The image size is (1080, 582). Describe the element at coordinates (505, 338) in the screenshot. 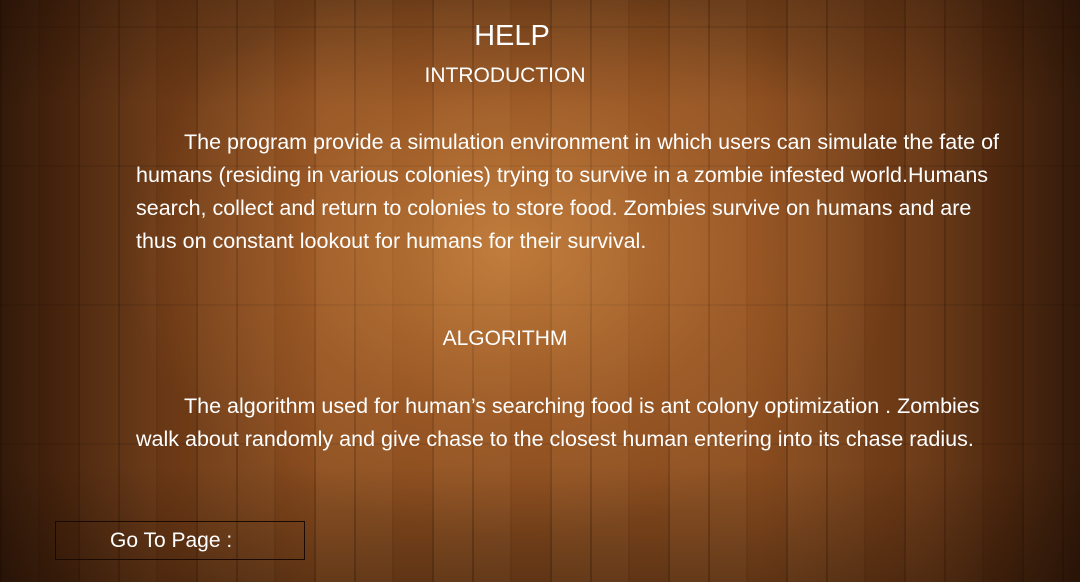

I see `algorithm-heading: ALGORITHM` at that location.